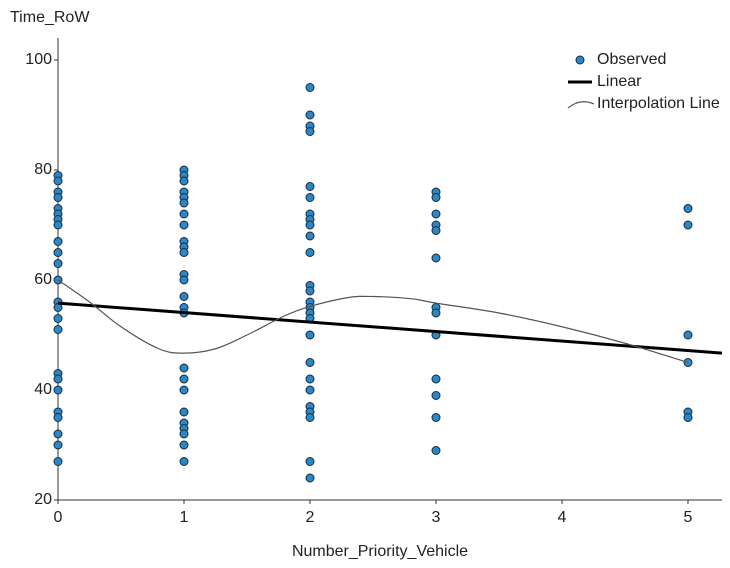  What do you see at coordinates (619, 81) in the screenshot?
I see `legend-label: Linear` at bounding box center [619, 81].